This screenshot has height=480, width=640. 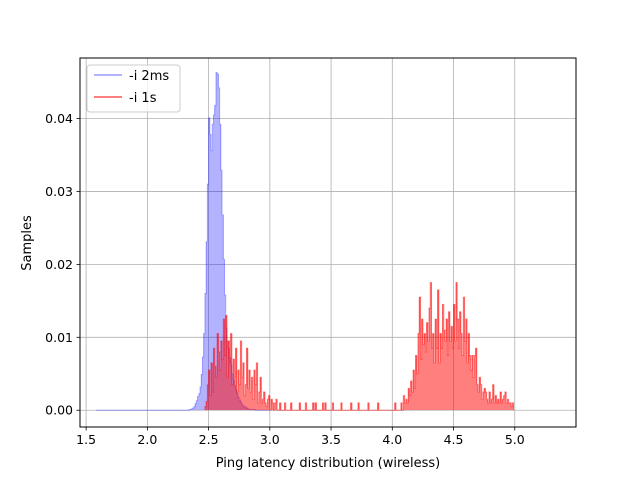 What do you see at coordinates (59, 264) in the screenshot?
I see `y-tick-label: 0.02` at bounding box center [59, 264].